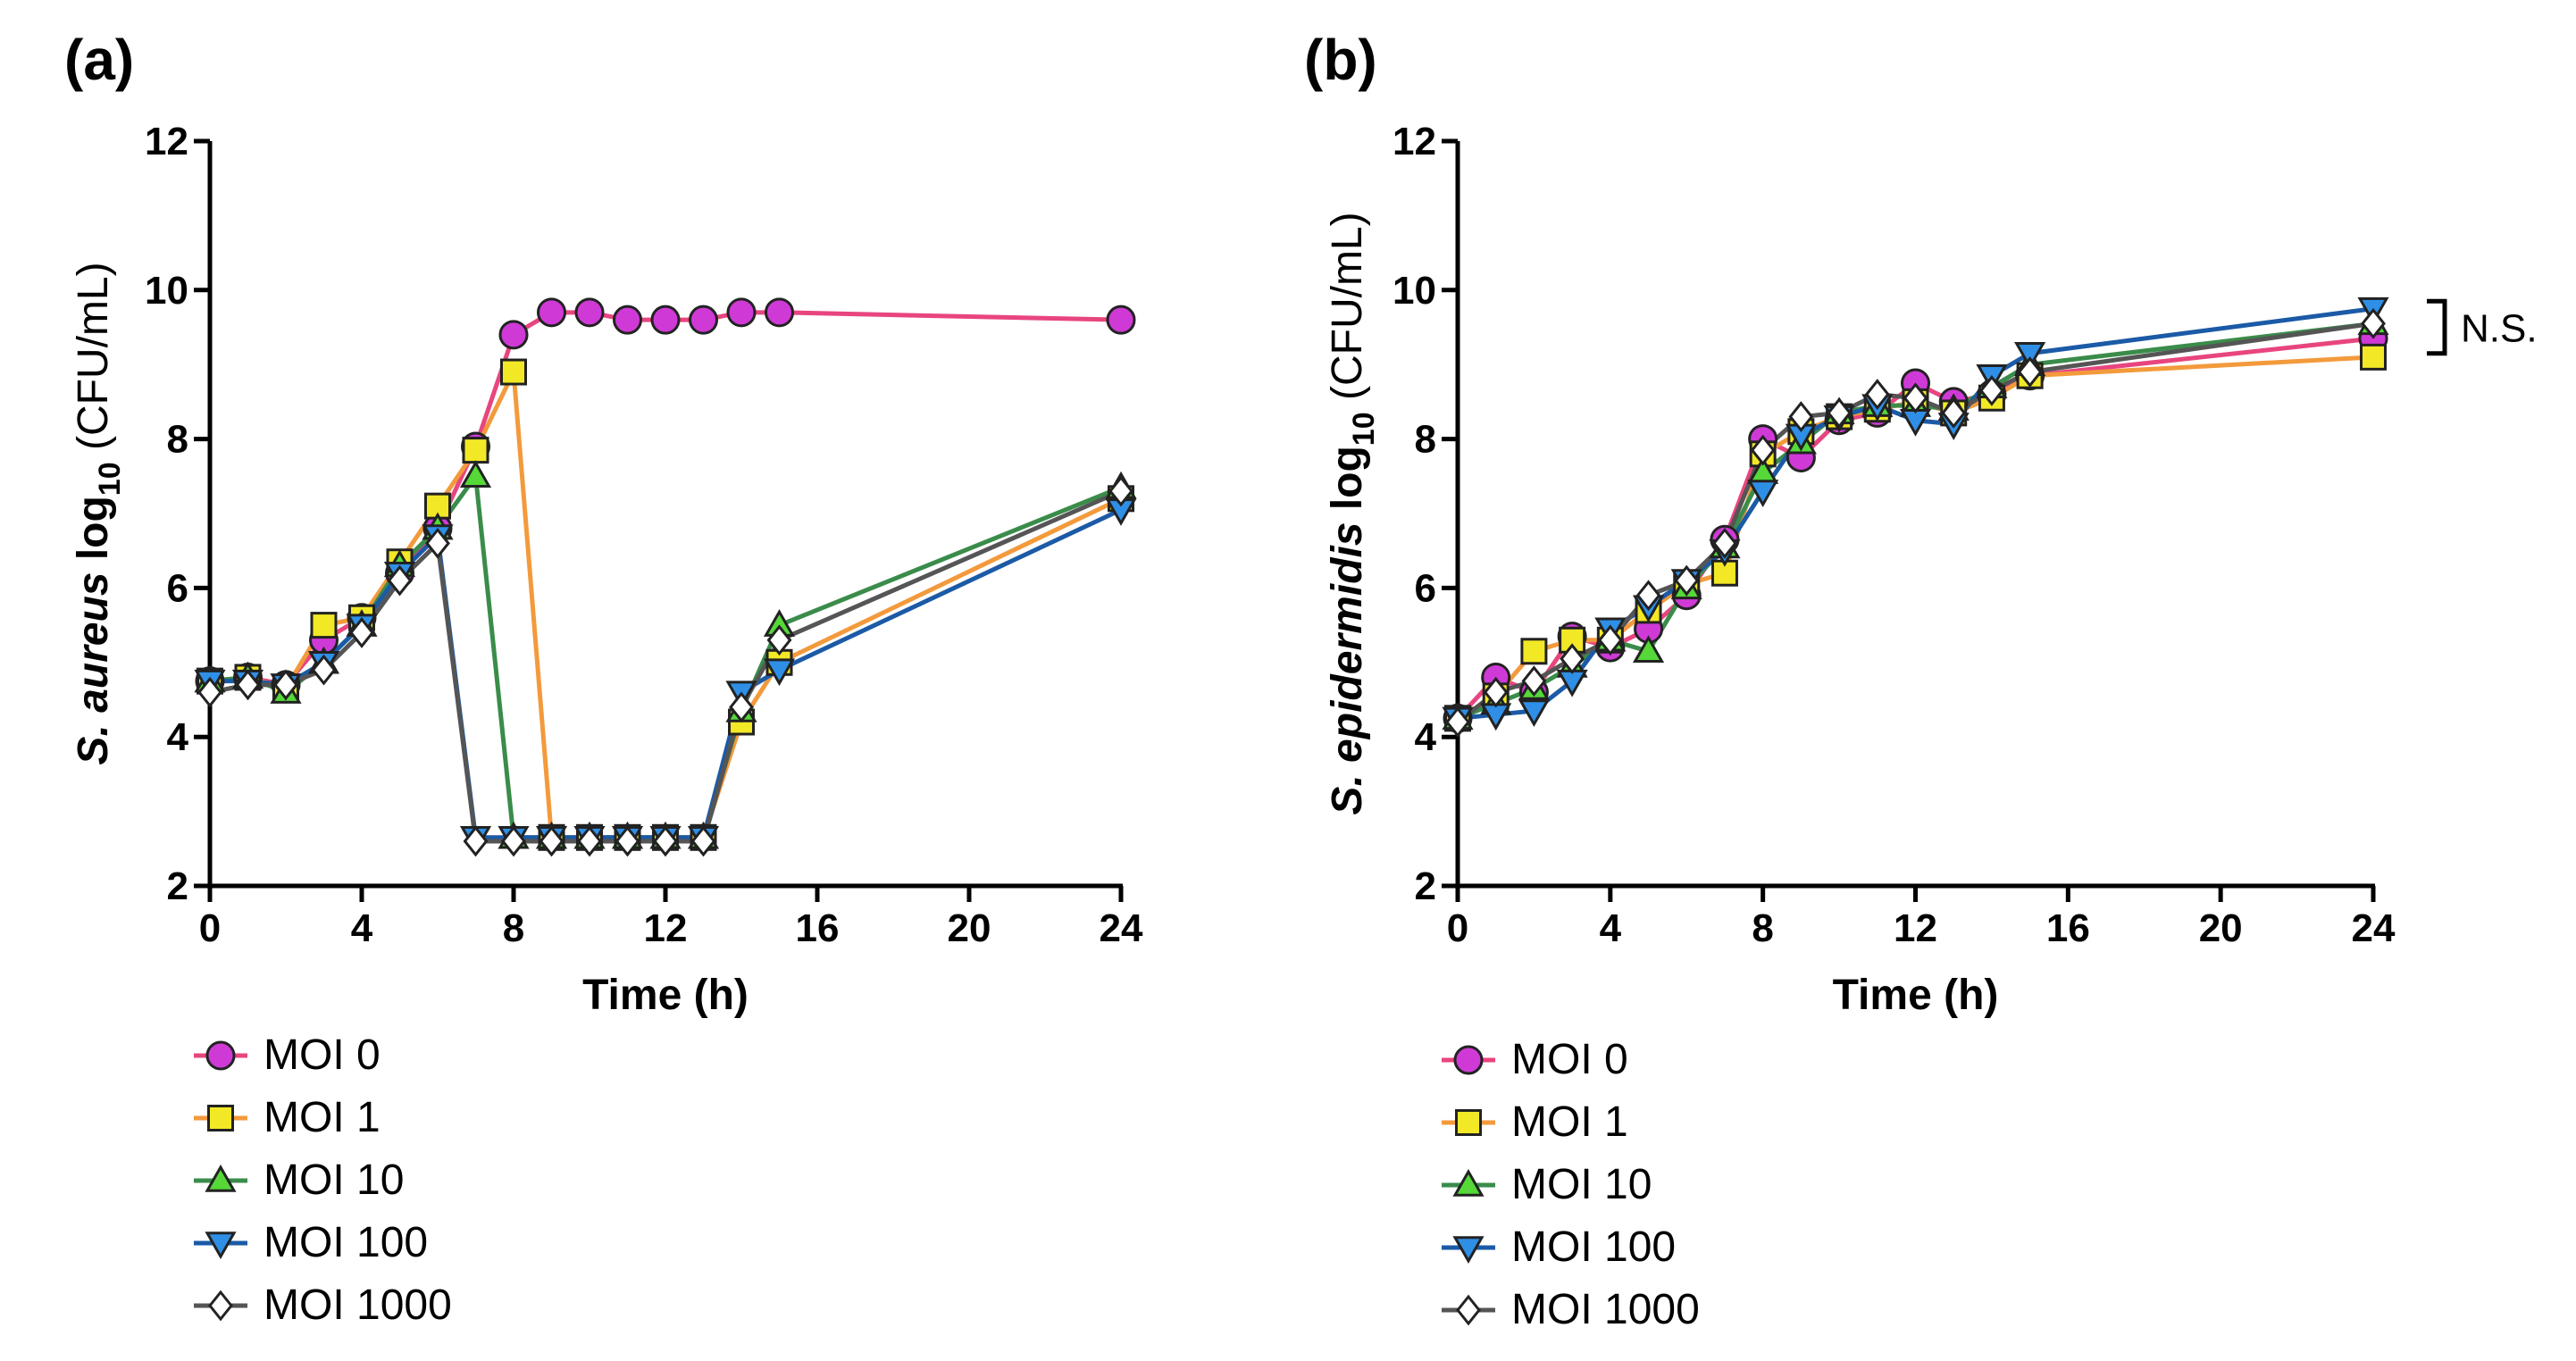 Image resolution: width=2576 pixels, height=1361 pixels. I want to click on legend-label: MOI 100, so click(346, 1242).